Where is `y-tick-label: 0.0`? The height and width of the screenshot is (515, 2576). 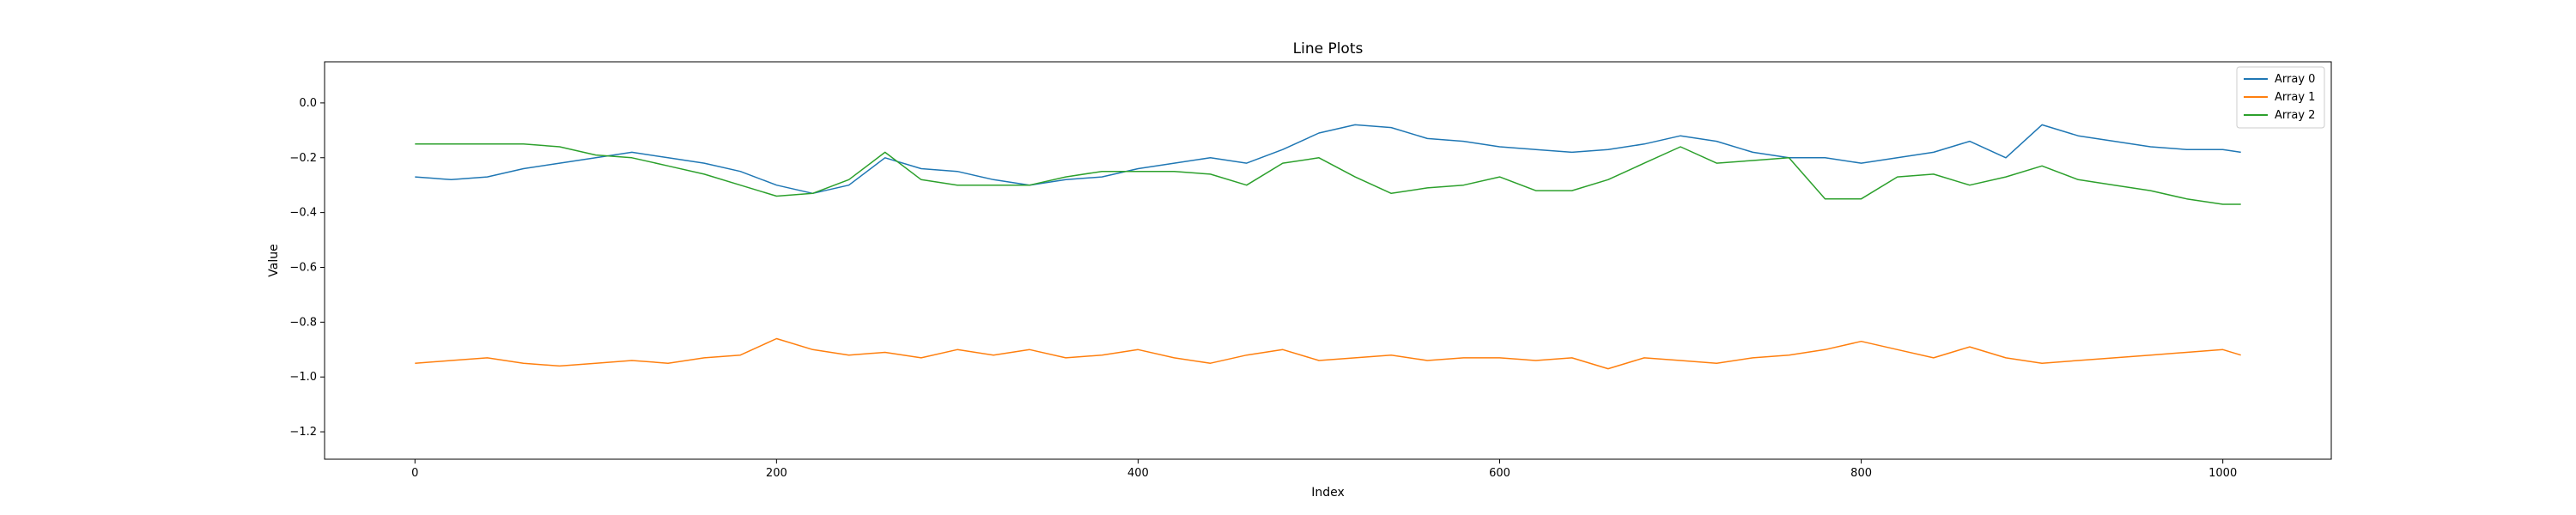
y-tick-label: 0.0 is located at coordinates (308, 103).